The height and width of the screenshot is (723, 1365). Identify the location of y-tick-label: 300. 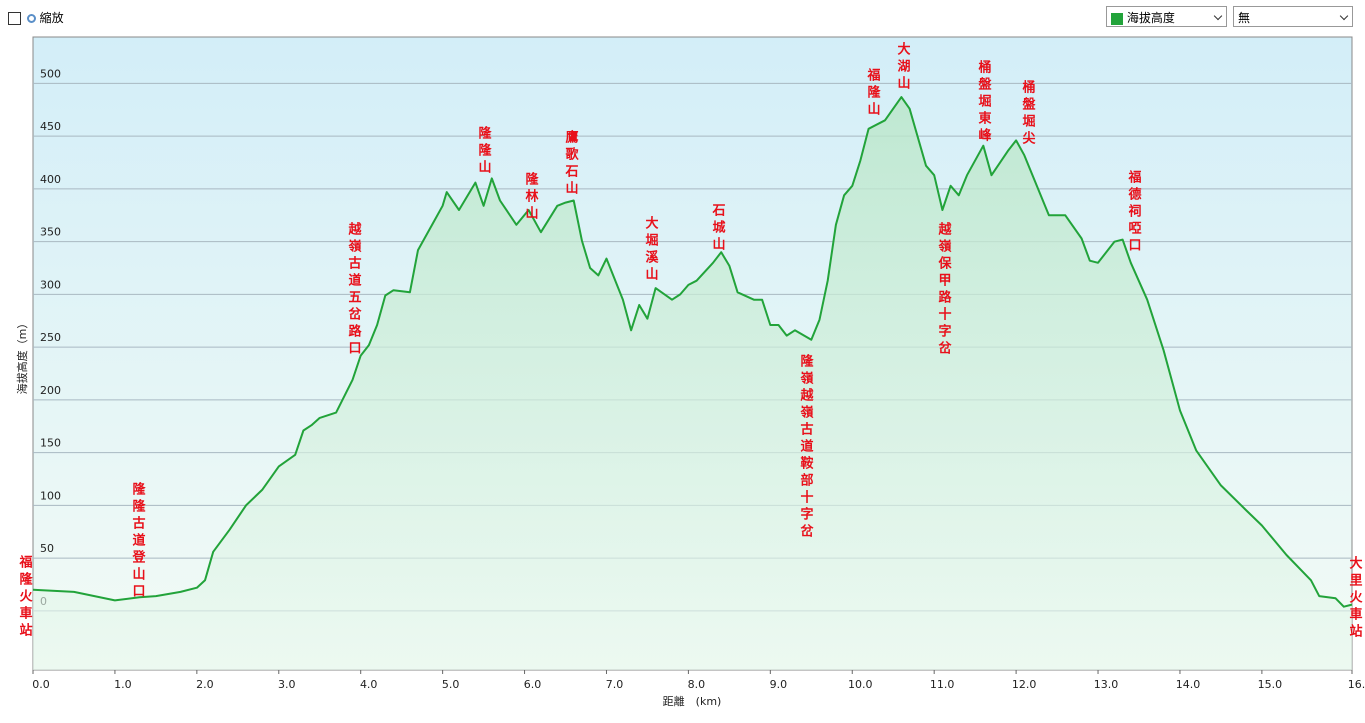
(50, 284).